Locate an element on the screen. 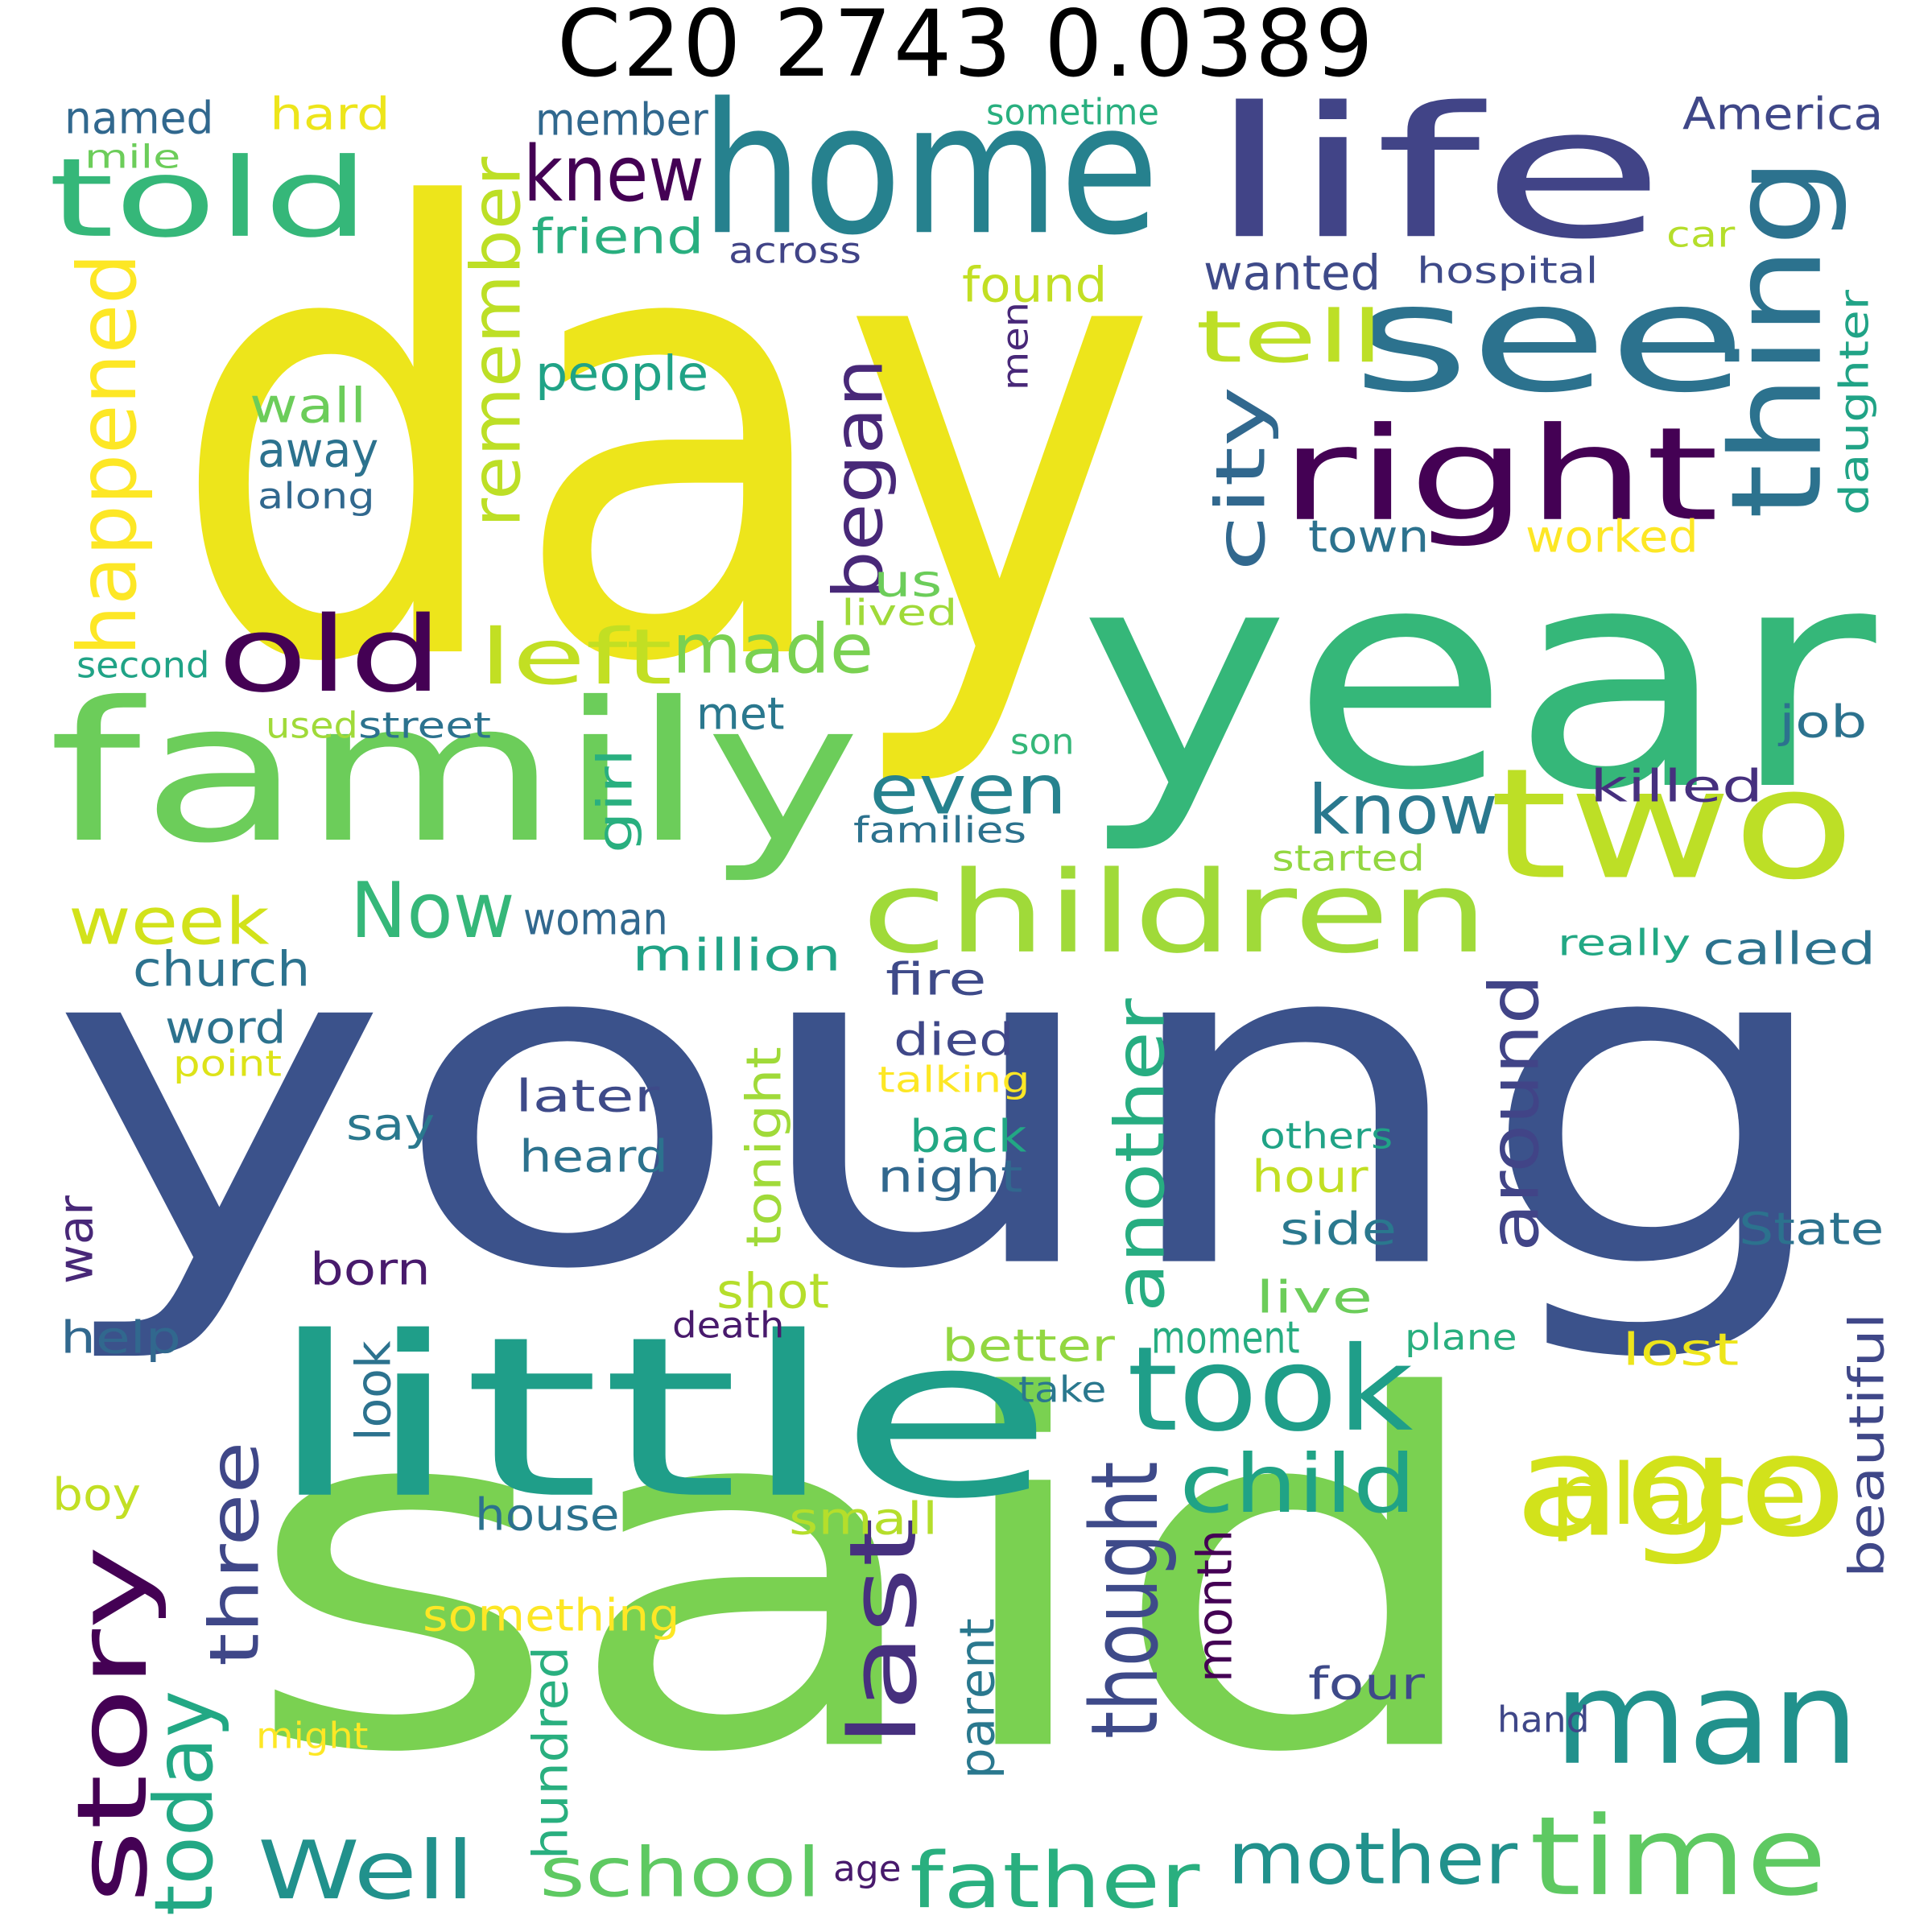 The width and height of the screenshot is (1932, 1932). word-week: week is located at coordinates (169, 921).